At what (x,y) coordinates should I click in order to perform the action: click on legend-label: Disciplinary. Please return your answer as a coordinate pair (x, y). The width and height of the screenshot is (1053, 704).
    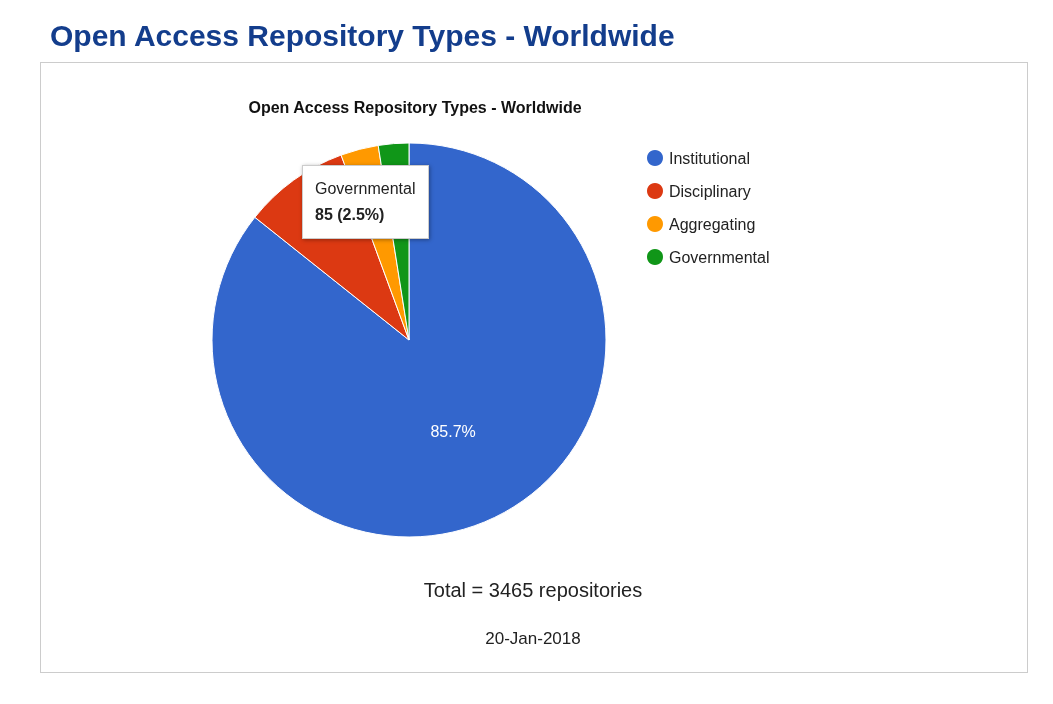
    Looking at the image, I should click on (710, 191).